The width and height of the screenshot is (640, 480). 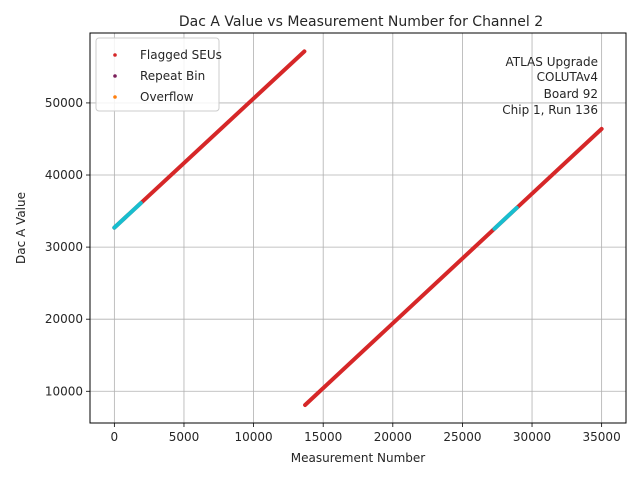 What do you see at coordinates (115, 97) in the screenshot?
I see `legend-marker-overflow` at bounding box center [115, 97].